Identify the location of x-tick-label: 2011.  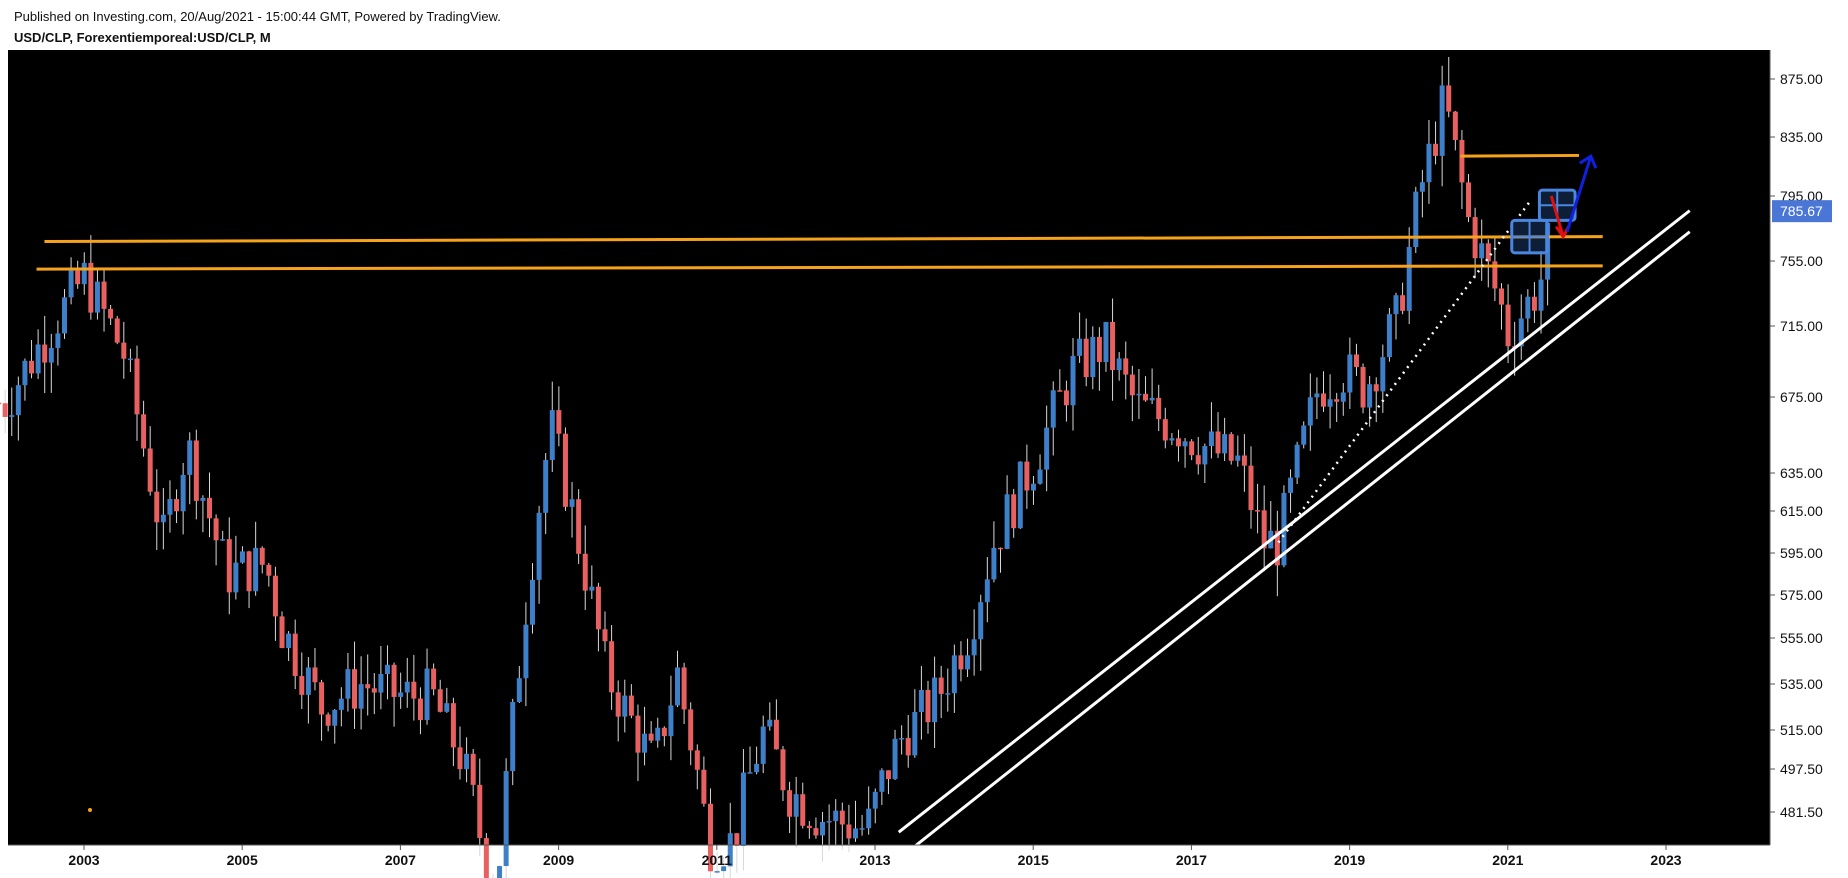
(717, 860).